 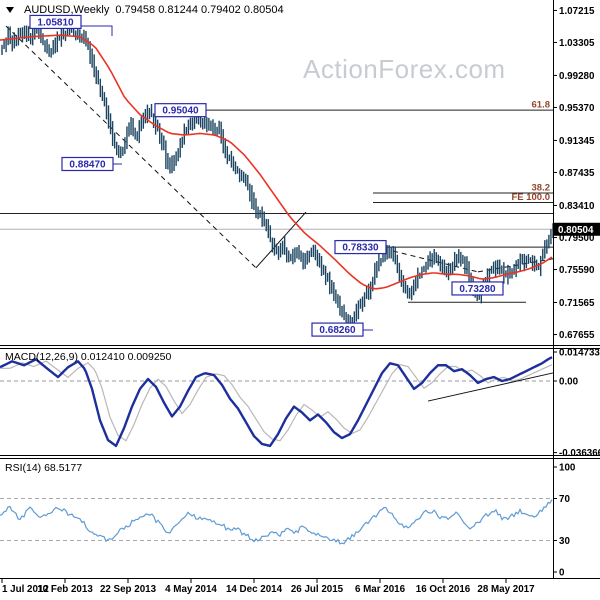 What do you see at coordinates (577, 43) in the screenshot?
I see `price-axis-label: 1.03305` at bounding box center [577, 43].